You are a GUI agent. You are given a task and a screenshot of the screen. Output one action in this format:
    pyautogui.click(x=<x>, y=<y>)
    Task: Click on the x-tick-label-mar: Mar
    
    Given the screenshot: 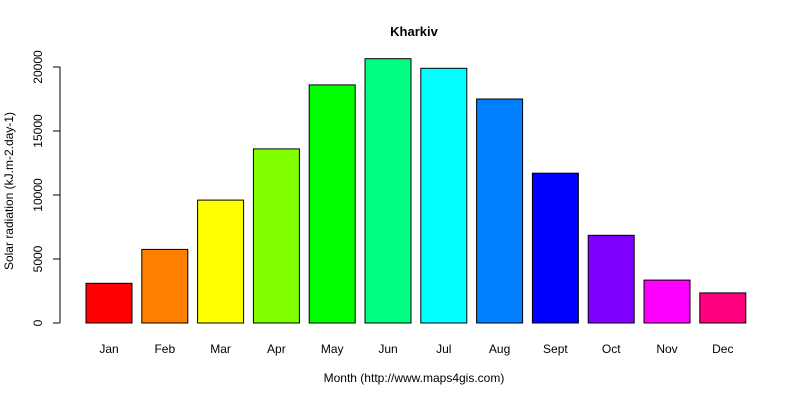 What is the action you would take?
    pyautogui.click(x=220, y=349)
    